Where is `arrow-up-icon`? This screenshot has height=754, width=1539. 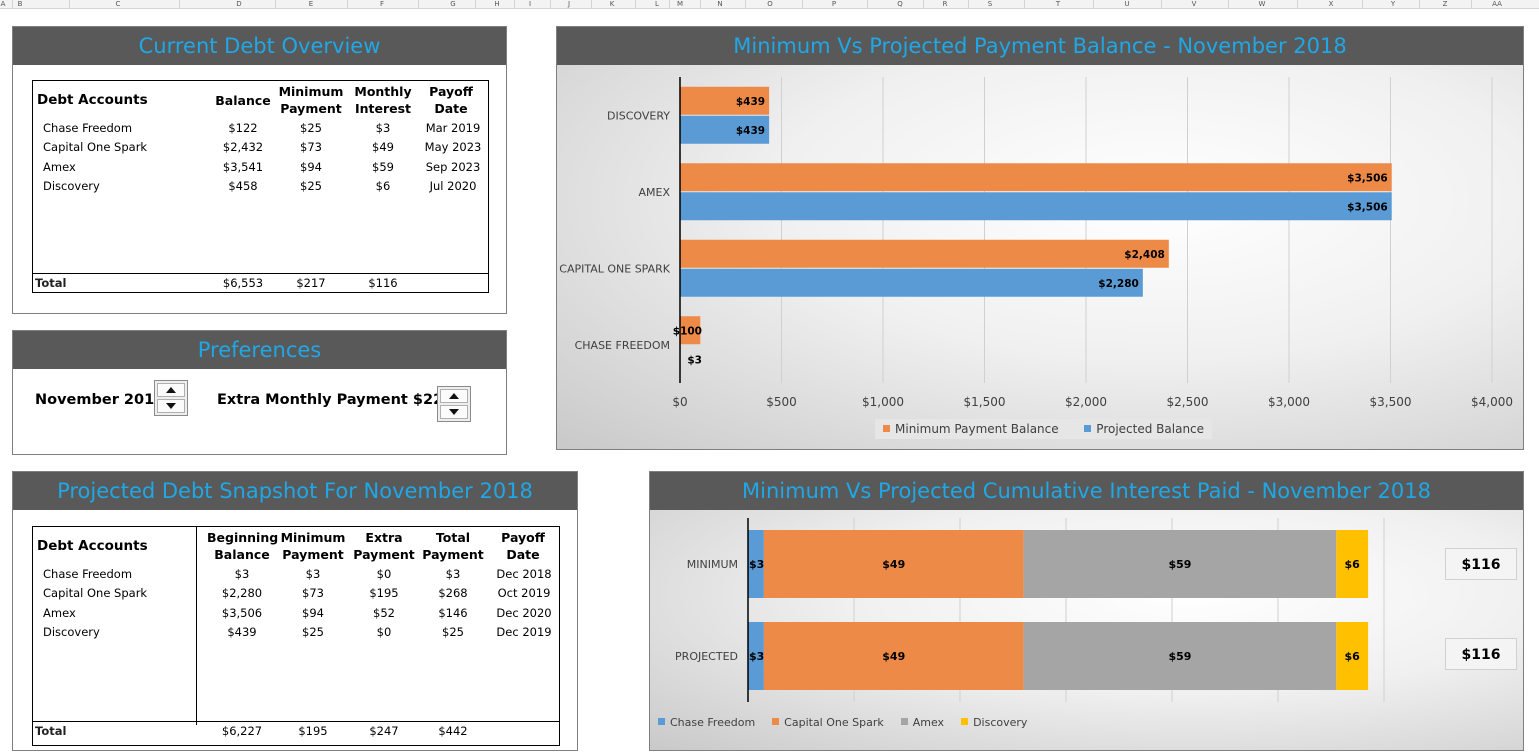
arrow-up-icon is located at coordinates (171, 390).